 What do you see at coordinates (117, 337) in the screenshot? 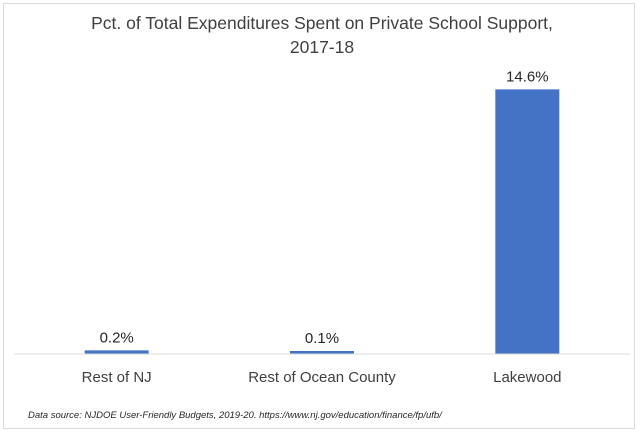
I see `data-label: 0.2%` at bounding box center [117, 337].